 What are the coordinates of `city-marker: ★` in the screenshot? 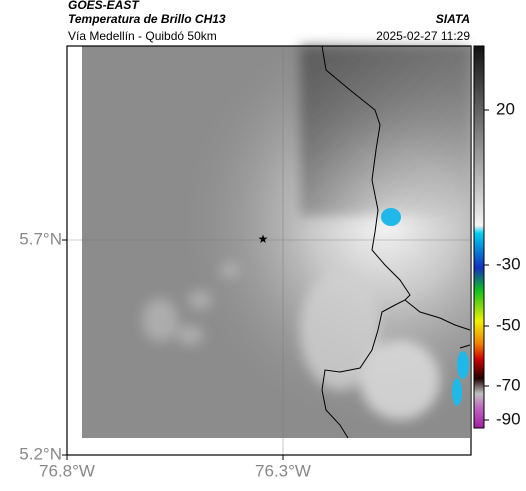 It's located at (263, 239).